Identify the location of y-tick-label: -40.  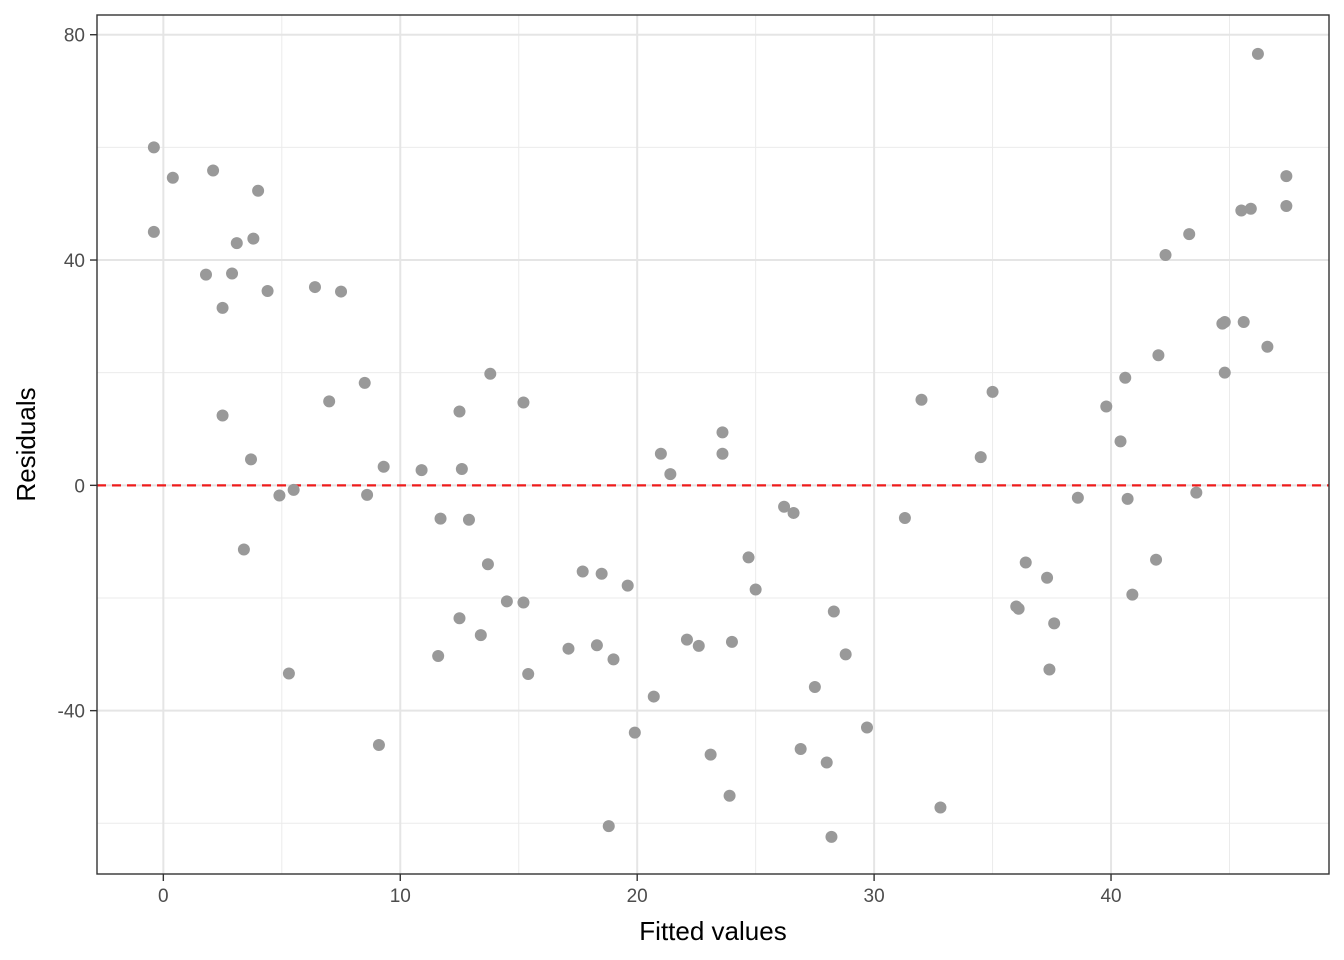
(71, 712).